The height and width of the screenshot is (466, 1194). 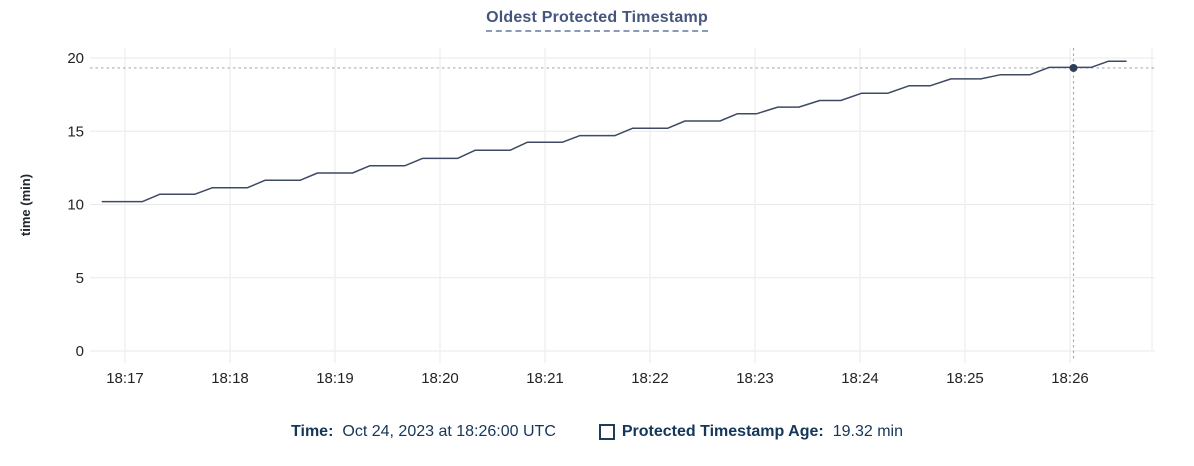 I want to click on y-axis-title: time (min), so click(x=25, y=205).